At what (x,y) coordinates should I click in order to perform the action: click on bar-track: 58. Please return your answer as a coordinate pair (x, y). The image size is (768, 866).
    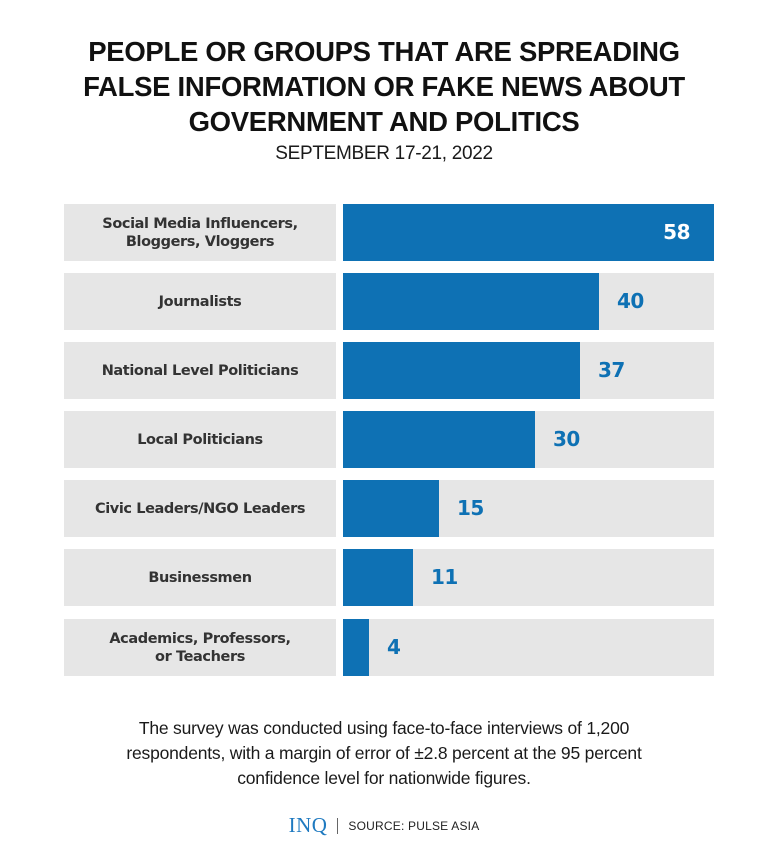
    Looking at the image, I should click on (528, 232).